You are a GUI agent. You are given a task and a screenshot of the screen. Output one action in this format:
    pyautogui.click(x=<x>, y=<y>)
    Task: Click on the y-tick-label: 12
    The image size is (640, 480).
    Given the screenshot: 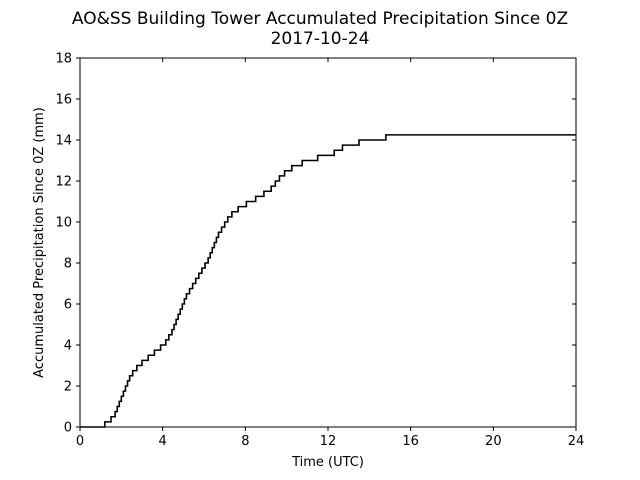 What is the action you would take?
    pyautogui.click(x=63, y=182)
    